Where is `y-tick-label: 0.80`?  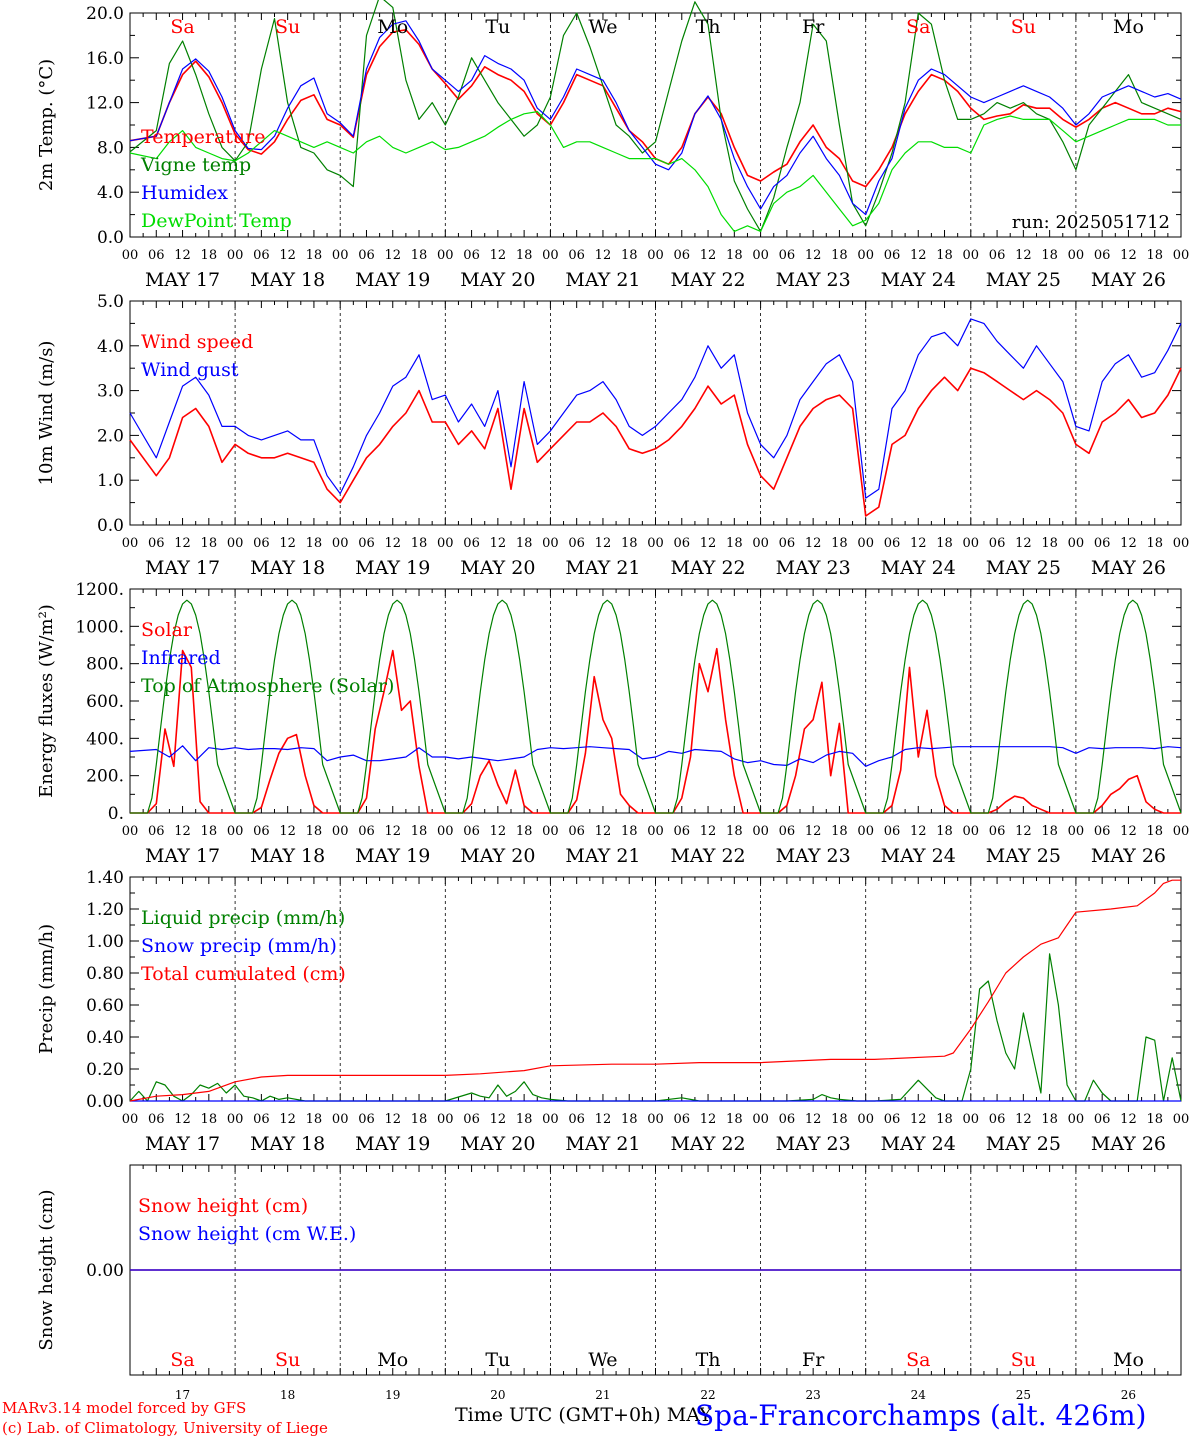
y-tick-label: 0.80 is located at coordinates (105, 974).